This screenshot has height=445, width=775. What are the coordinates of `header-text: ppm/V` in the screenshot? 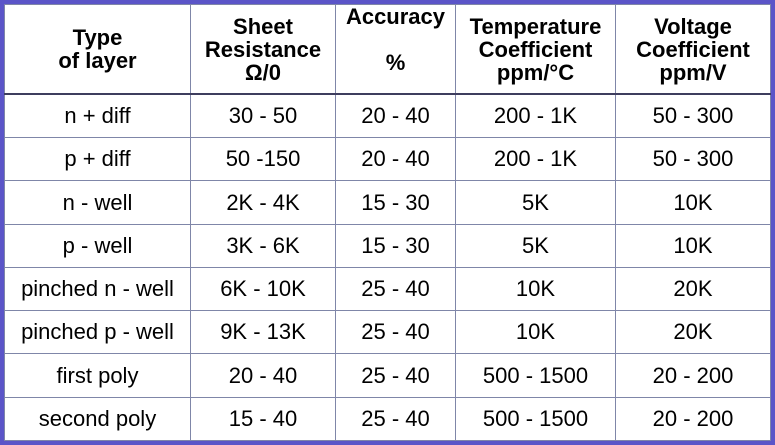 It's located at (693, 72).